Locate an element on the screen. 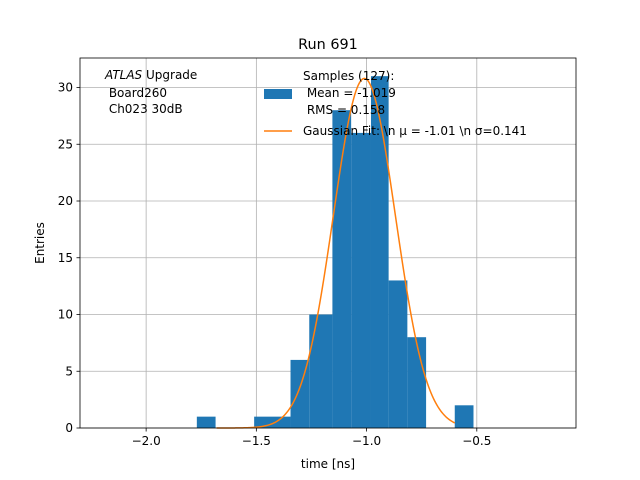  legend-samples-line-3: RMS = 0.158 is located at coordinates (344, 110).